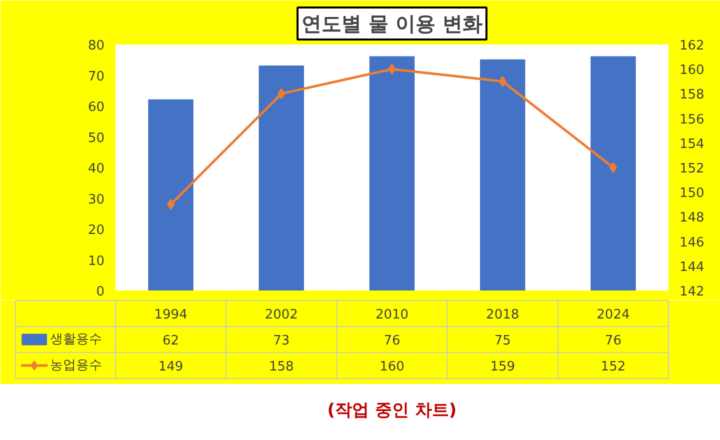 This screenshot has width=720, height=440. What do you see at coordinates (392, 315) in the screenshot?
I see `x-tick-label: 2010` at bounding box center [392, 315].